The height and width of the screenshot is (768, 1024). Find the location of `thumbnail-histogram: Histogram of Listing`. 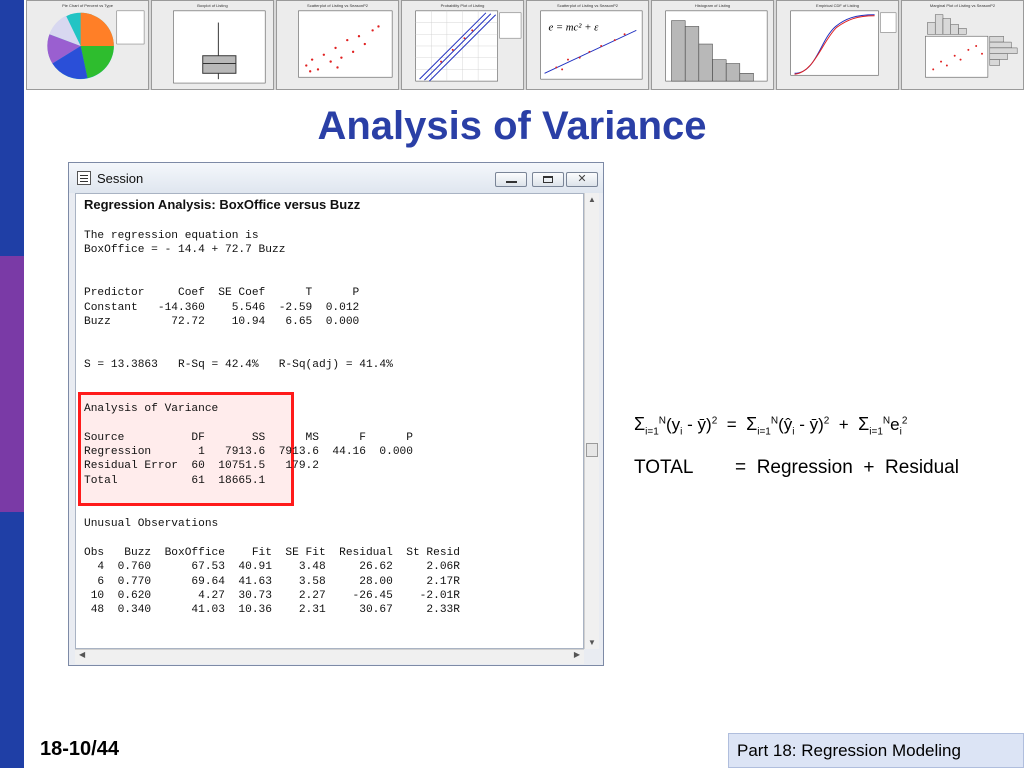

thumbnail-histogram: Histogram of Listing is located at coordinates (712, 45).